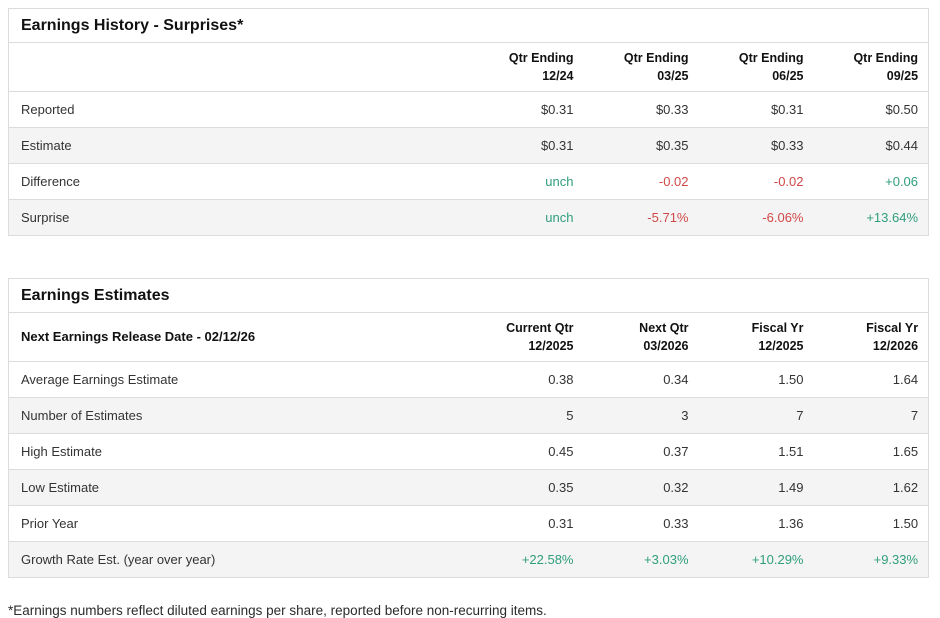 Image resolution: width=940 pixels, height=618 pixels. I want to click on row-label: Estimate, so click(238, 145).